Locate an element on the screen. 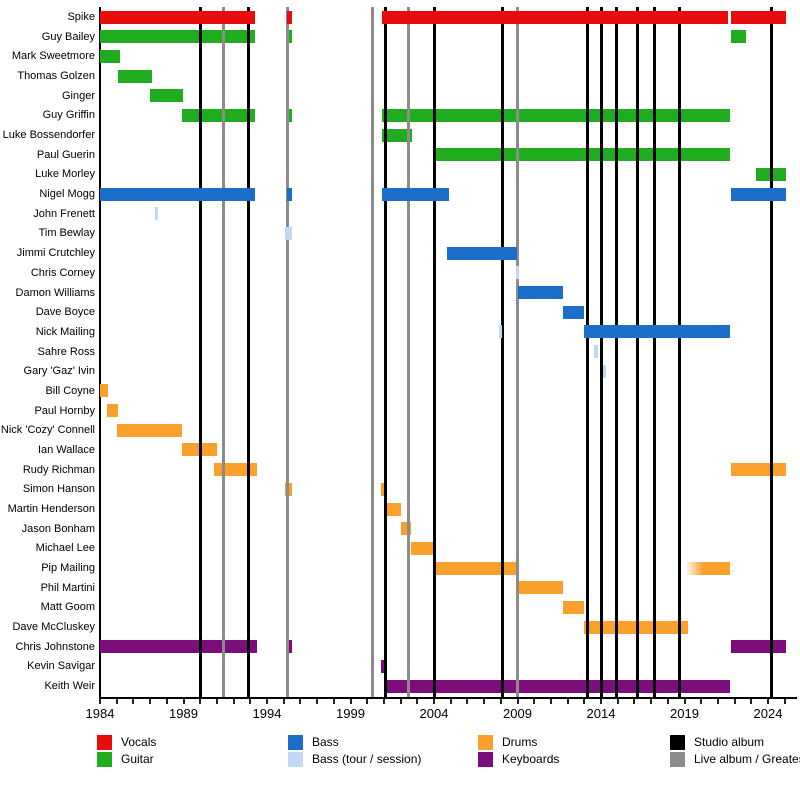 This screenshot has height=790, width=800. member-label: Sahre Ross is located at coordinates (66, 351).